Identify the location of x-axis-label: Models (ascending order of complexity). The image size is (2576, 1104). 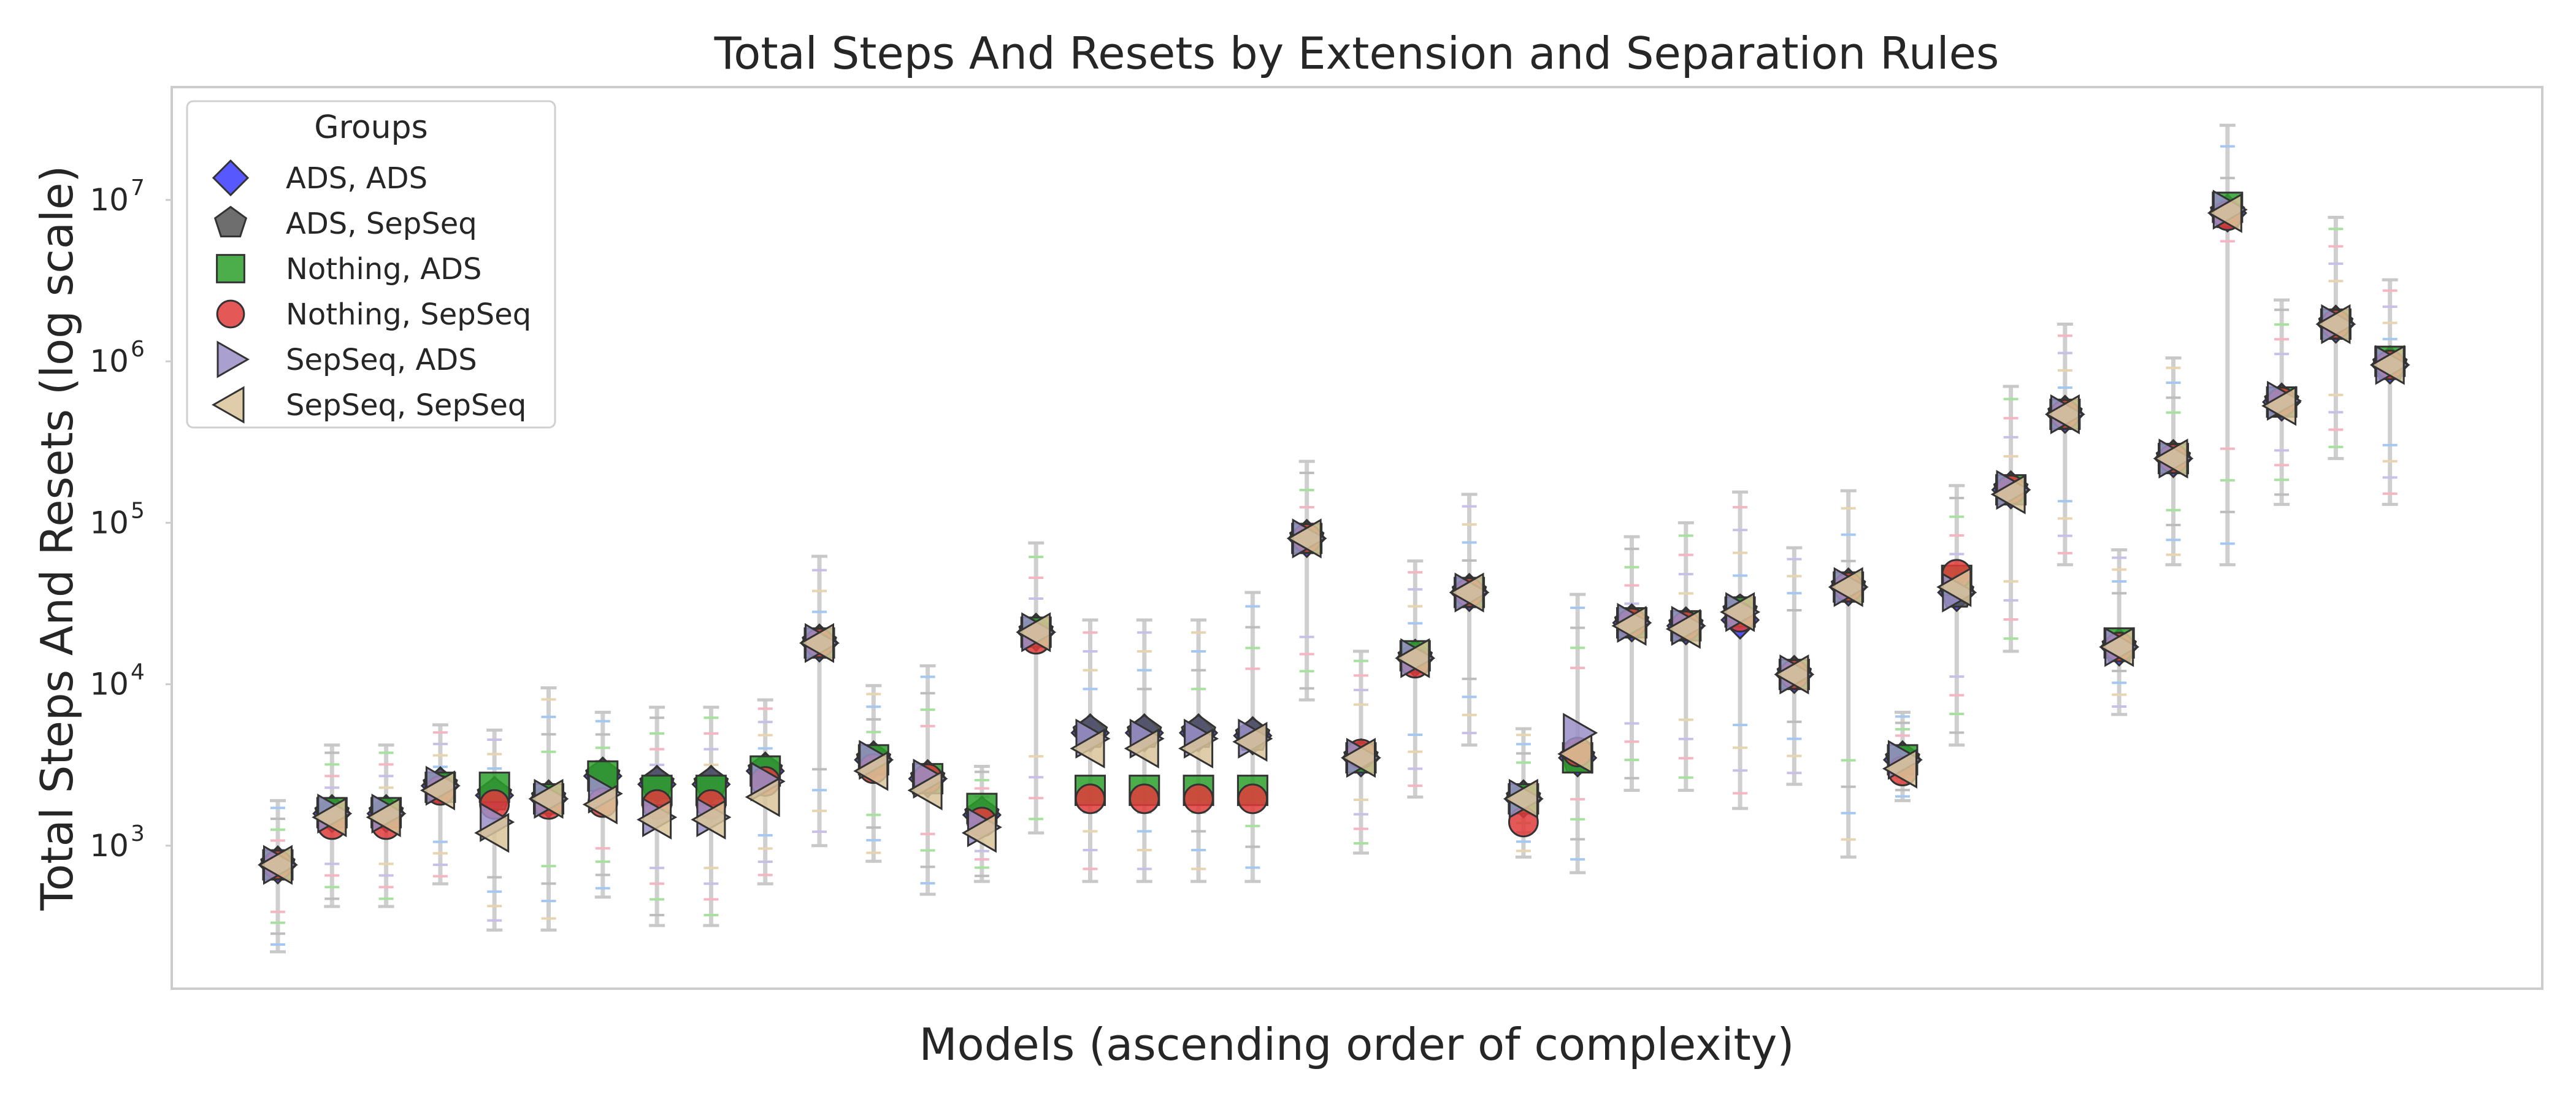
(1357, 1044).